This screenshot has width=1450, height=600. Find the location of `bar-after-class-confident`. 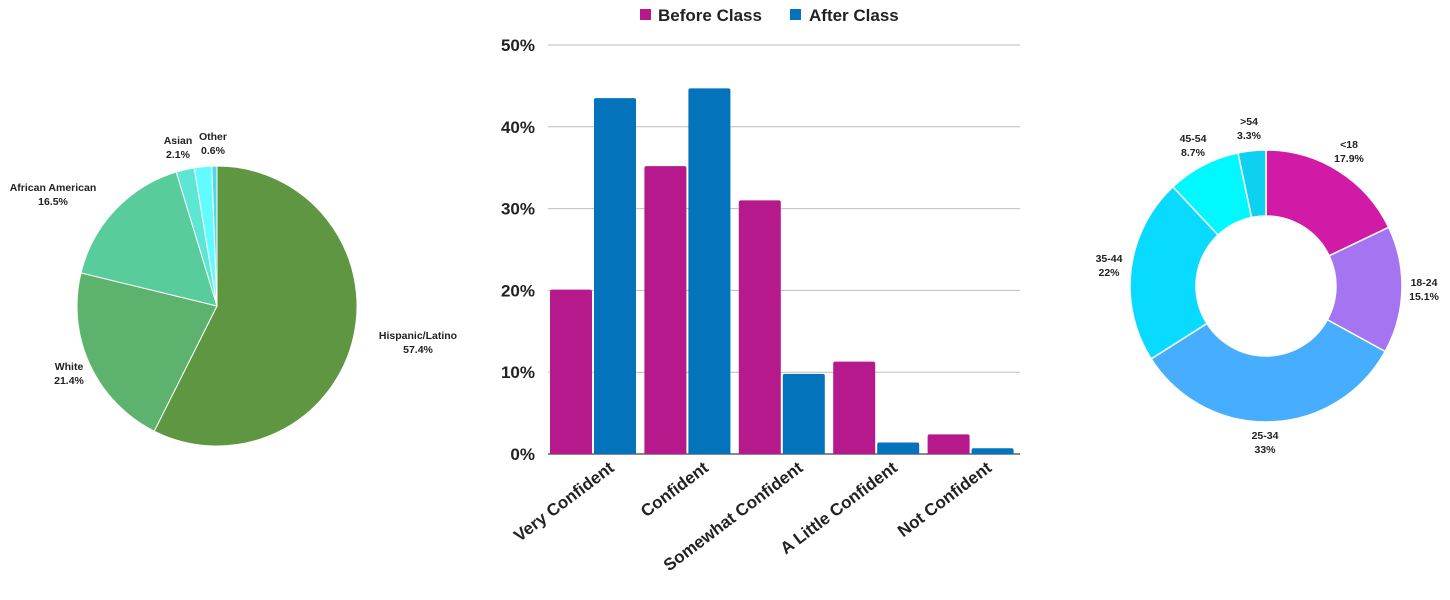

bar-after-class-confident is located at coordinates (709, 271).